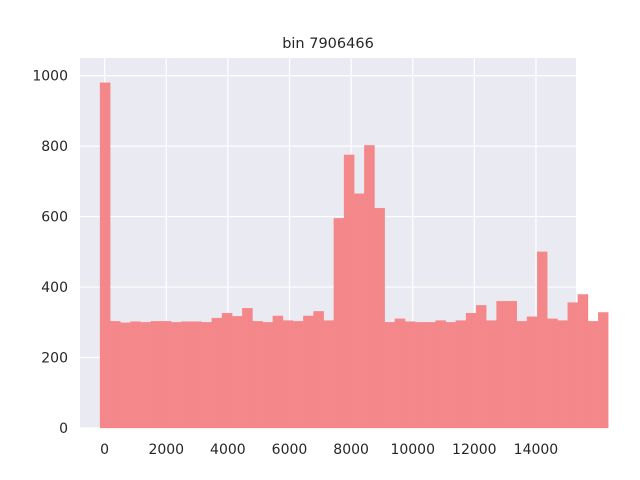 Image resolution: width=640 pixels, height=480 pixels. I want to click on y-tick-label: 600, so click(54, 218).